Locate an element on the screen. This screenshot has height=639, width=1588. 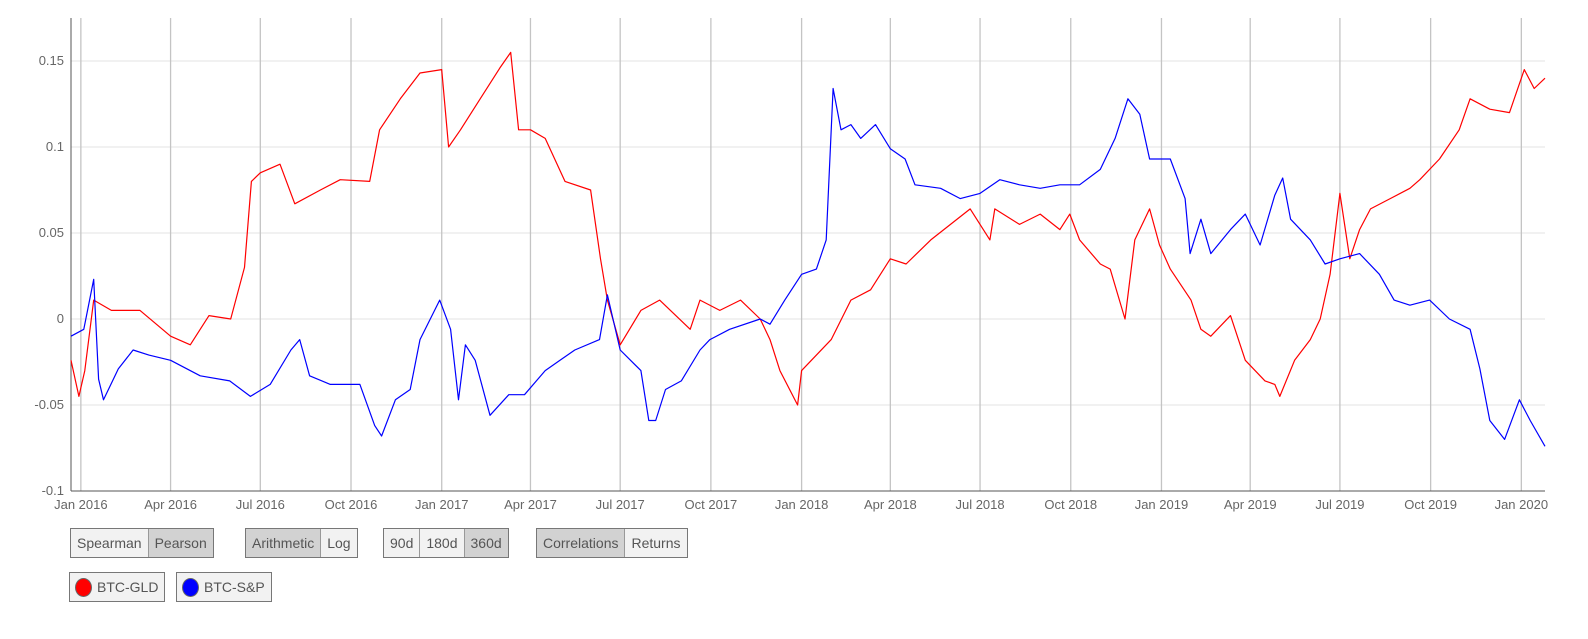
x-tick-label: Oct 2016 is located at coordinates (351, 504).